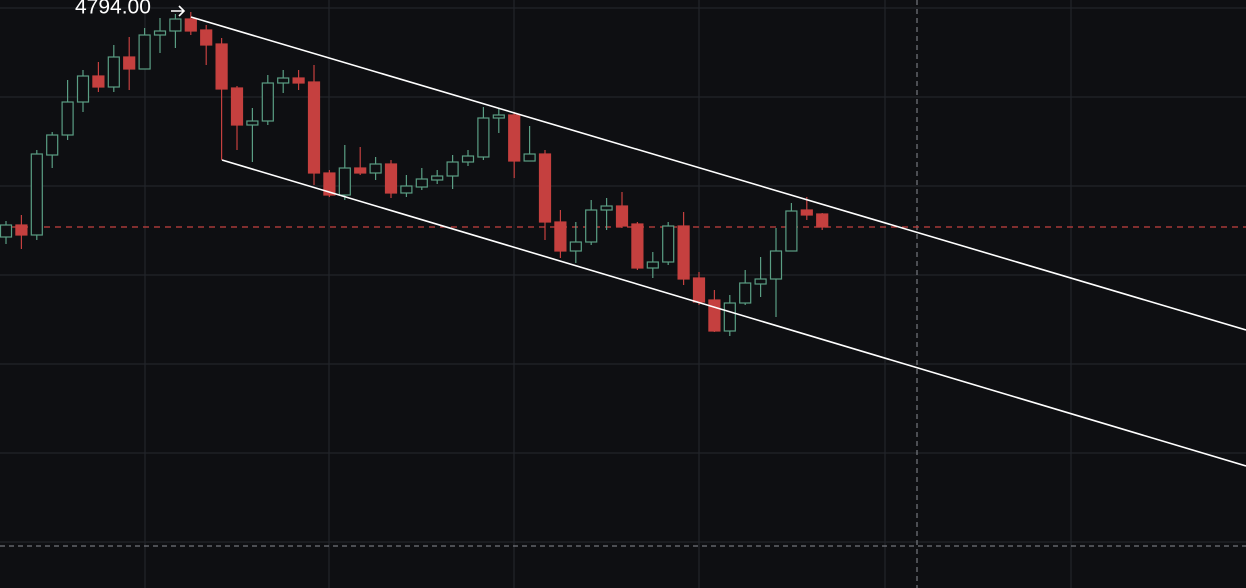 This screenshot has height=588, width=1246. What do you see at coordinates (178, 11) in the screenshot?
I see `price-label-arrow` at bounding box center [178, 11].